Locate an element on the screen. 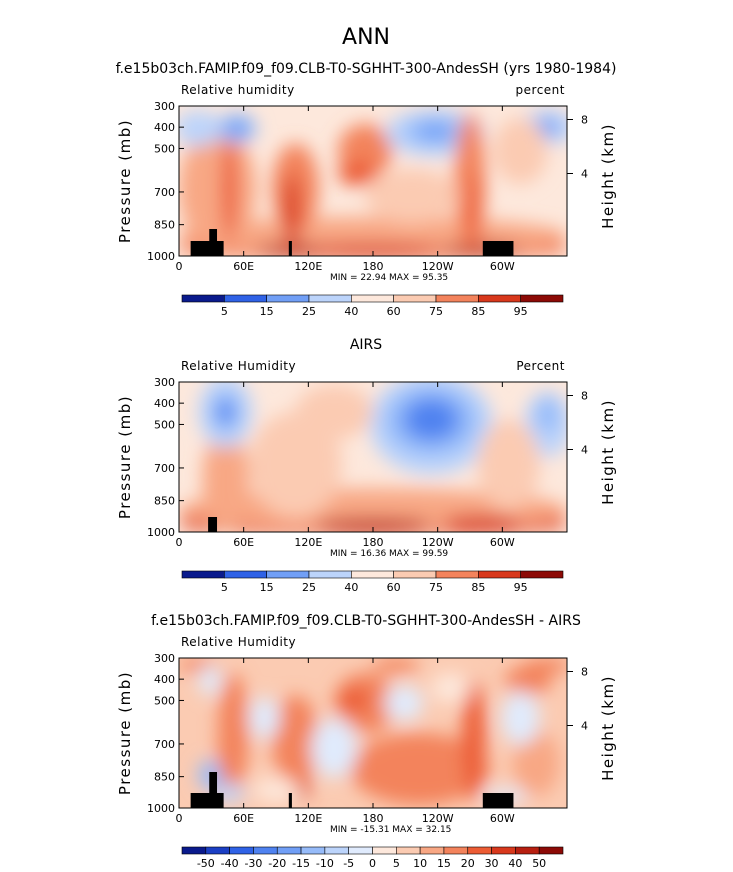 The width and height of the screenshot is (733, 872). colorbar-label: 30 is located at coordinates (492, 863).